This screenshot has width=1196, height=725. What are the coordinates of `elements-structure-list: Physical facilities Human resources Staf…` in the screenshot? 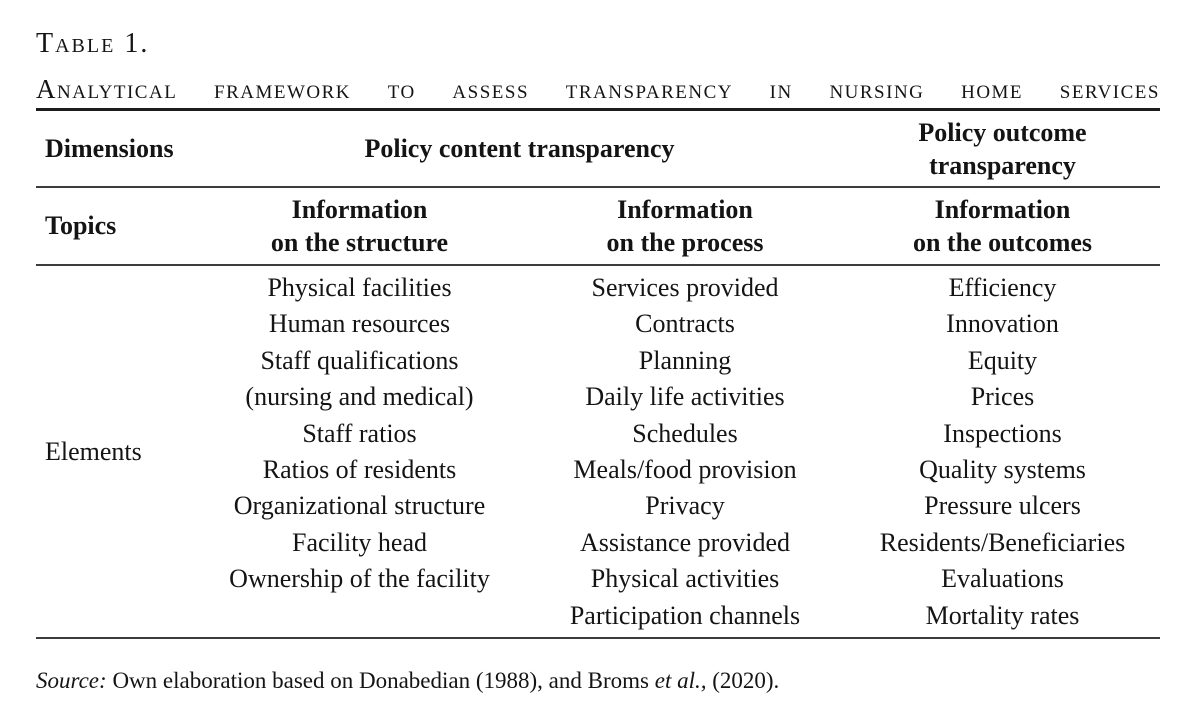 It's located at (359, 452).